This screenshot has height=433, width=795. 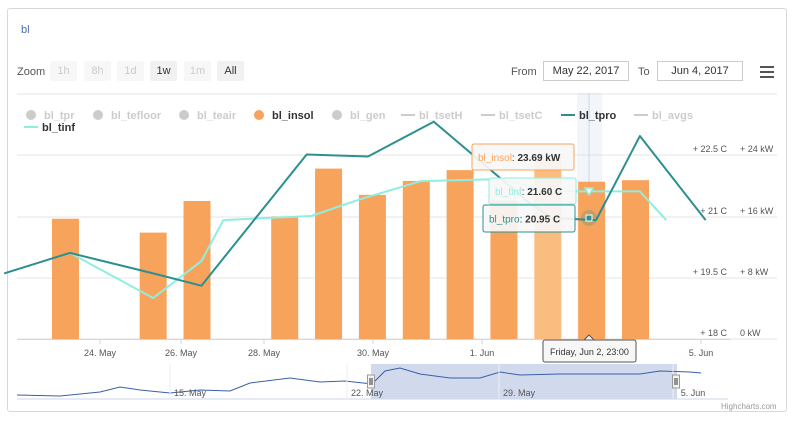 What do you see at coordinates (524, 220) in the screenshot?
I see `tooltip-text: bl_tpro: 20.95 C` at bounding box center [524, 220].